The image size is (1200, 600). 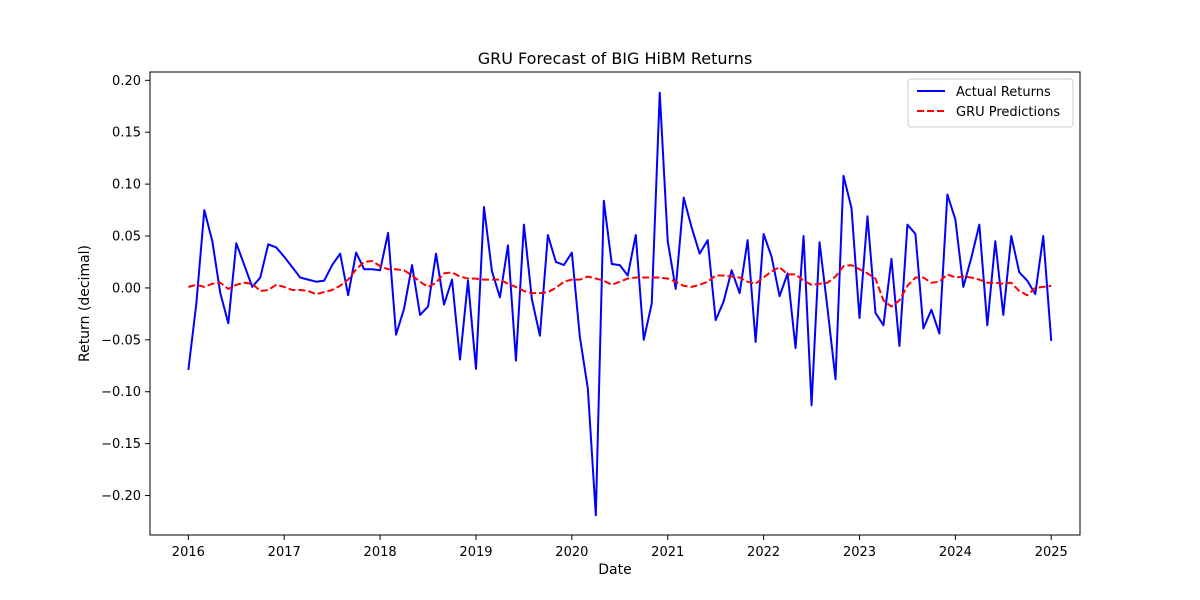 I want to click on legend-label-gru-predictions: GRU Predictions, so click(x=1008, y=112).